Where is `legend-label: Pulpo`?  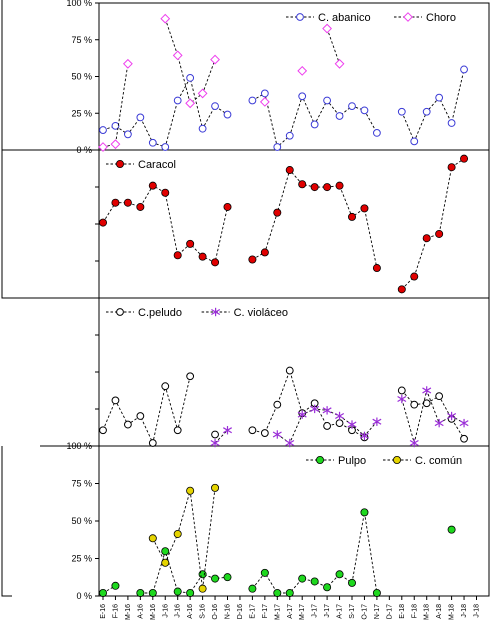 legend-label: Pulpo is located at coordinates (352, 461).